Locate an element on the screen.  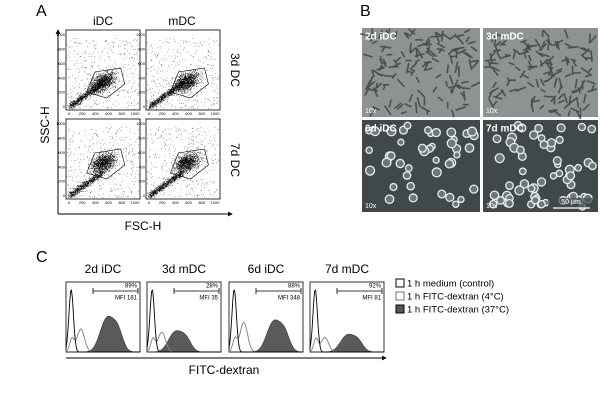
image-title: 7d mDC is located at coordinates (505, 129).